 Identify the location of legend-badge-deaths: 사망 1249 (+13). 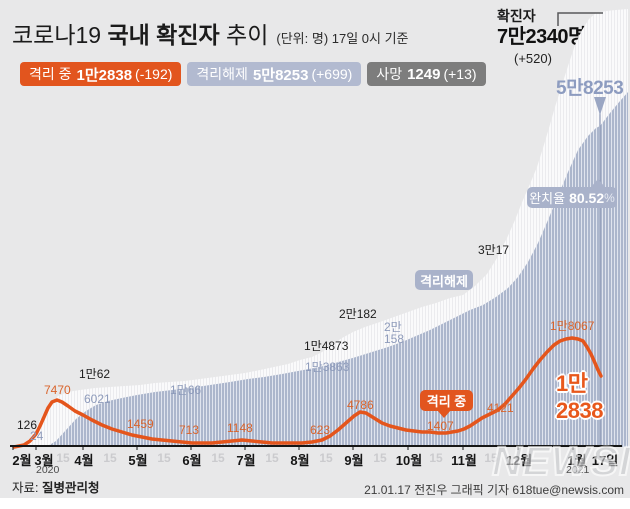
(426, 74).